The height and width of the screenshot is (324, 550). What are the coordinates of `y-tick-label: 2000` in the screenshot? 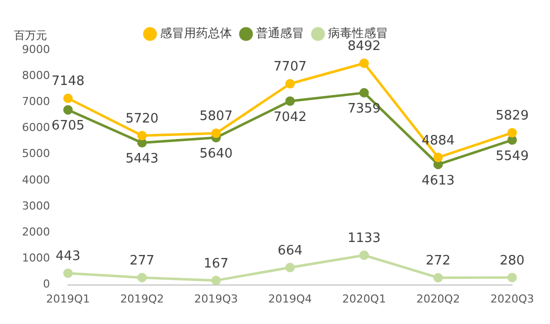 It's located at (36, 231).